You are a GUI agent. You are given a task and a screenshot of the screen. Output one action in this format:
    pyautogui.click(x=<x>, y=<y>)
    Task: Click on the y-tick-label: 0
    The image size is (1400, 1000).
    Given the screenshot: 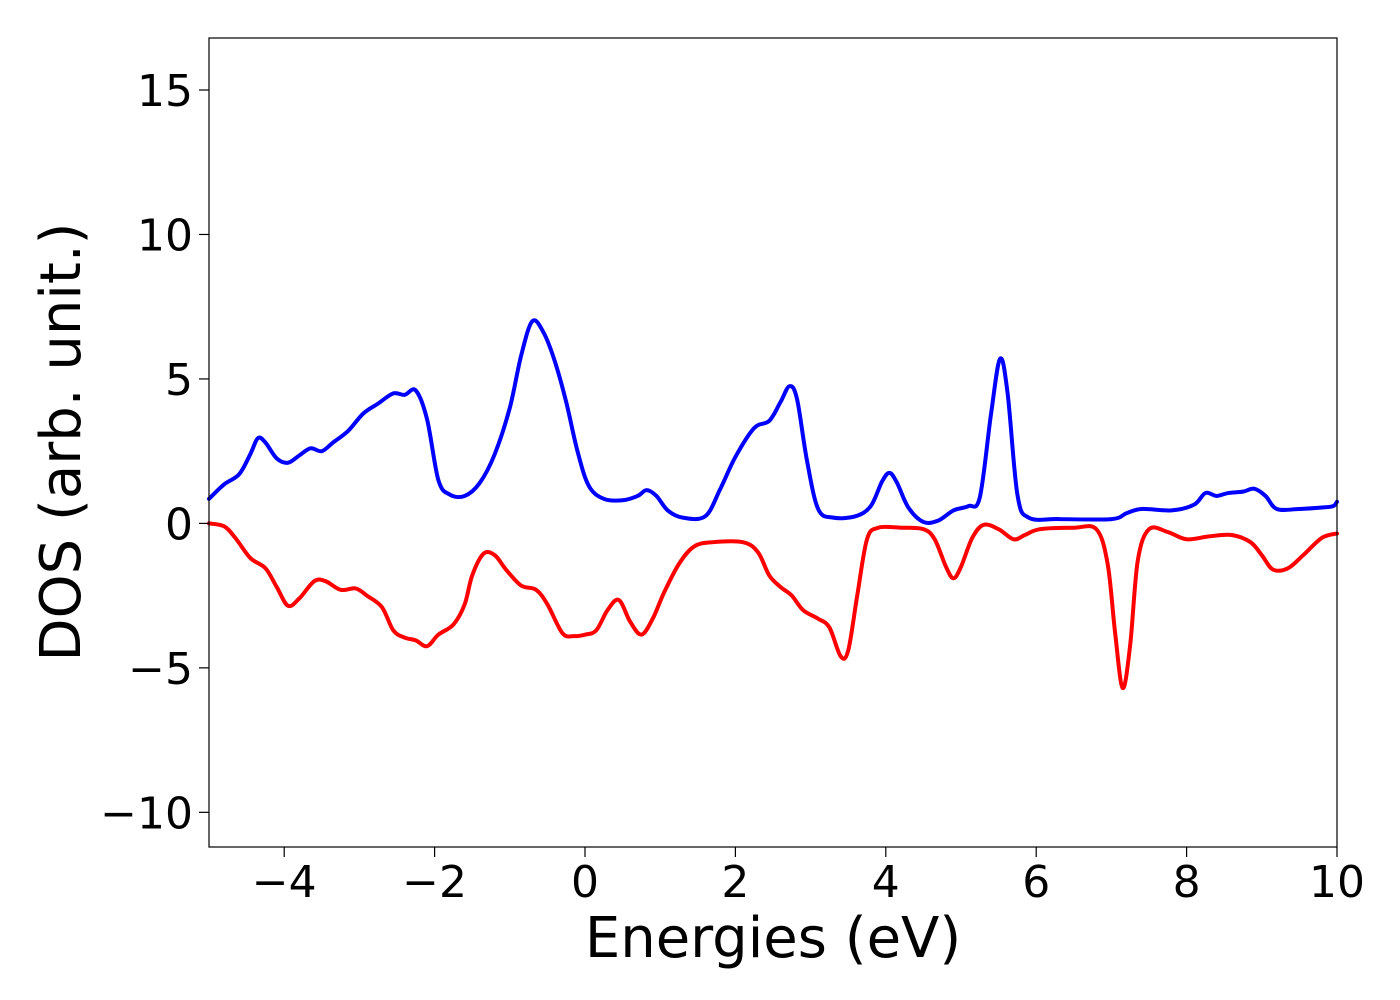 What is the action you would take?
    pyautogui.click(x=179, y=524)
    